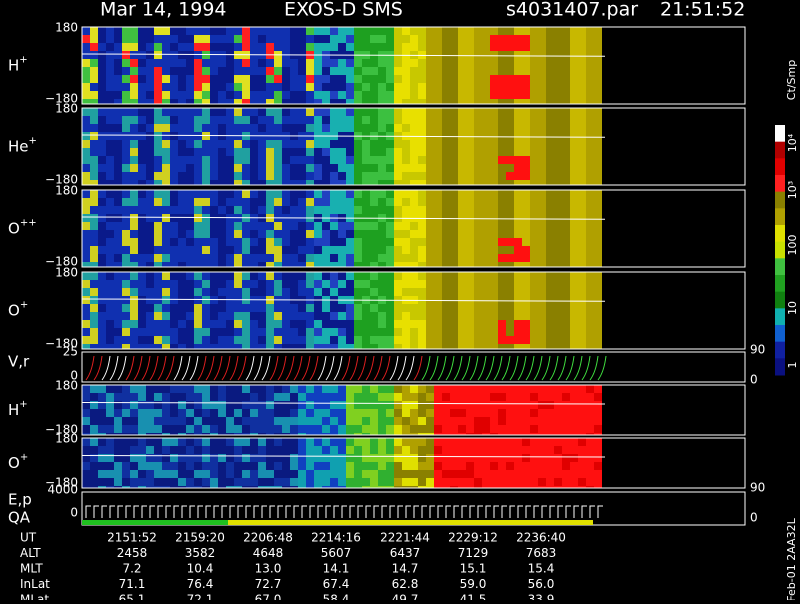 The image size is (800, 604). What do you see at coordinates (754, 380) in the screenshot?
I see `vr-right-bottom: 0` at bounding box center [754, 380].